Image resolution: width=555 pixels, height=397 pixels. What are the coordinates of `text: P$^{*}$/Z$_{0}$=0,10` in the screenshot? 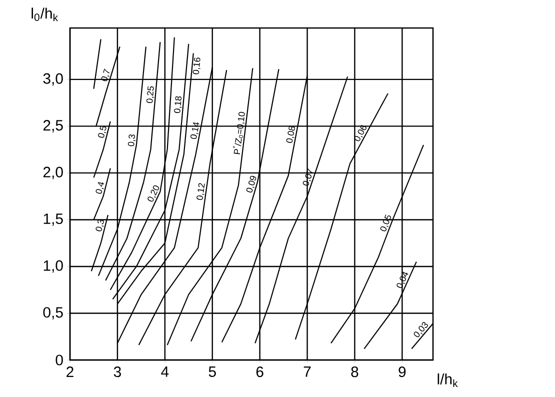 It's located at (238, 133).